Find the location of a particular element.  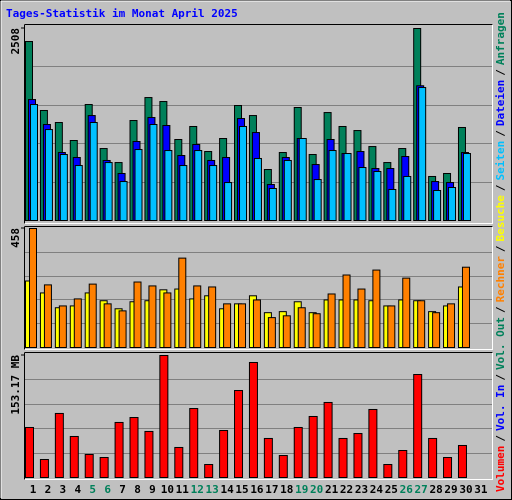

x-tick-label: 12 is located at coordinates (197, 489).